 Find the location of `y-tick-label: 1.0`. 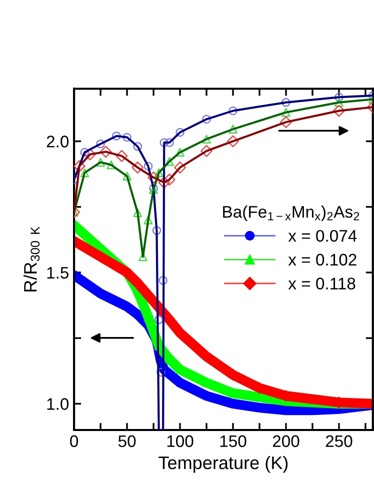

y-tick-label: 1.0 is located at coordinates (58, 404).